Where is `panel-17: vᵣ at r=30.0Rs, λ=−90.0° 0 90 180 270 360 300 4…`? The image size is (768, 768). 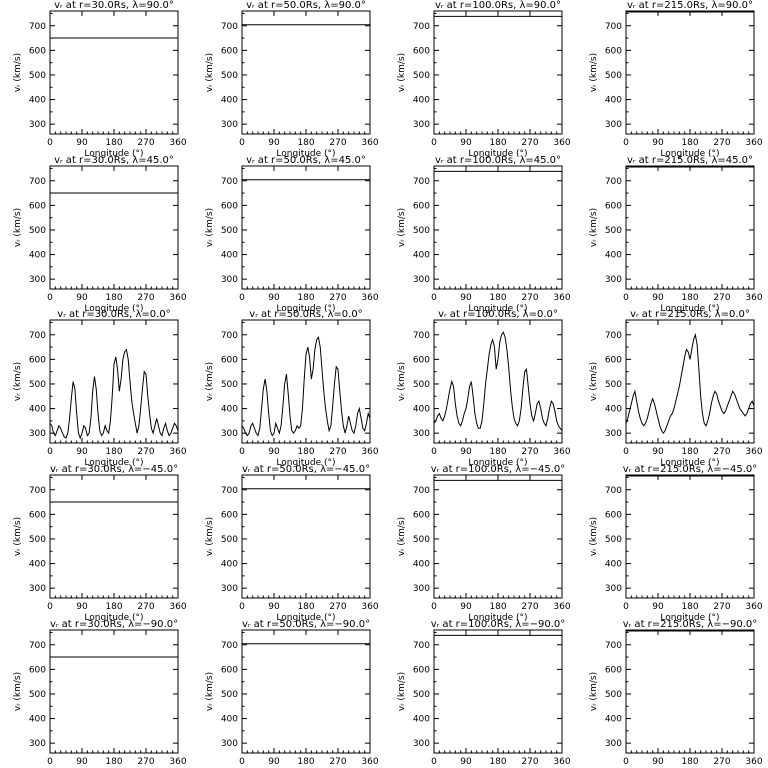
panel-17: vᵣ at r=30.0Rs, λ=−90.0° 0 90 180 270 360 300 4… is located at coordinates (100, 693).